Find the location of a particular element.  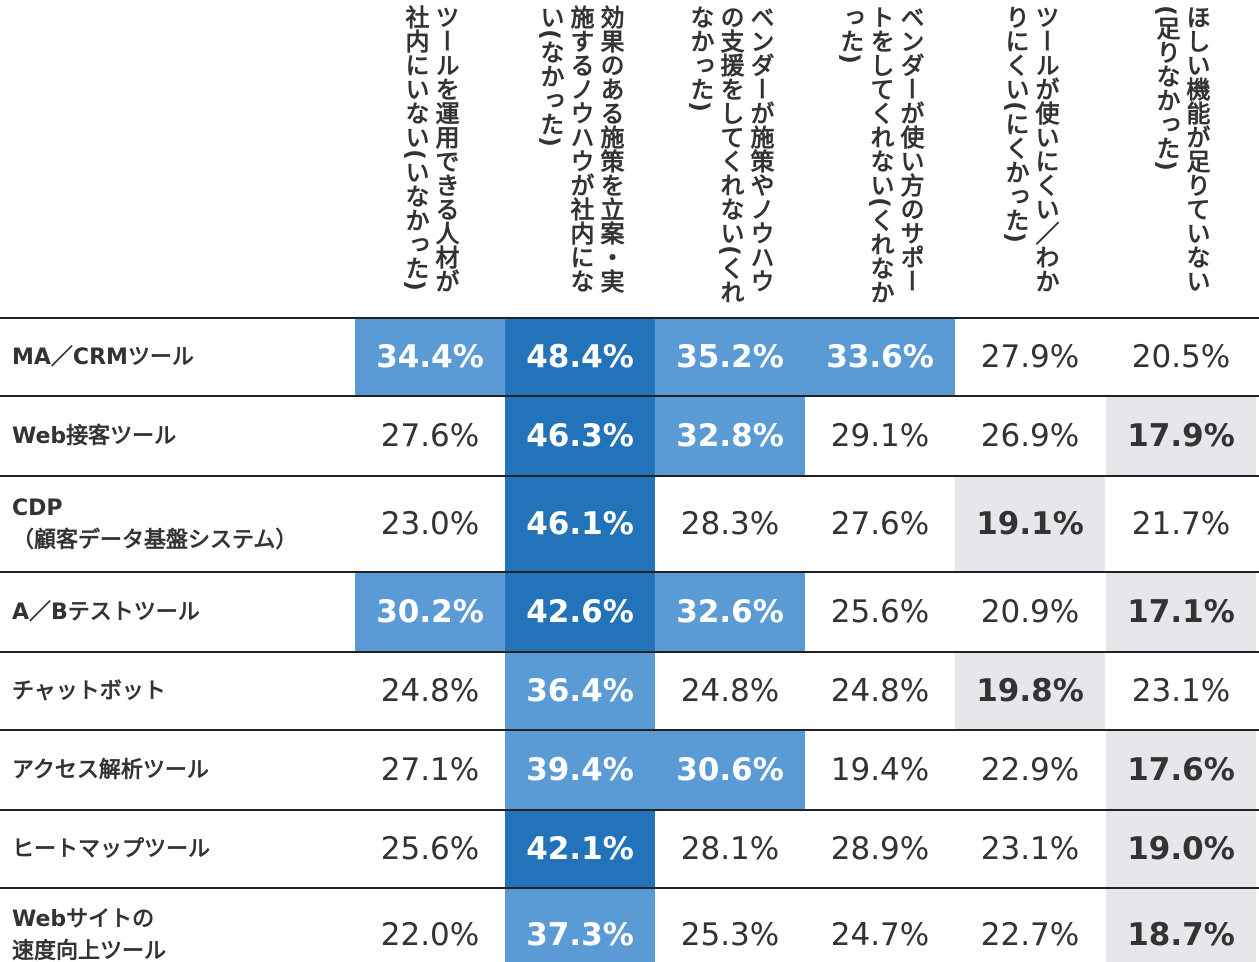

column-header-text: ベンダーが使い方のサポートをしてくれない(くれなかった) is located at coordinates (880, 154).